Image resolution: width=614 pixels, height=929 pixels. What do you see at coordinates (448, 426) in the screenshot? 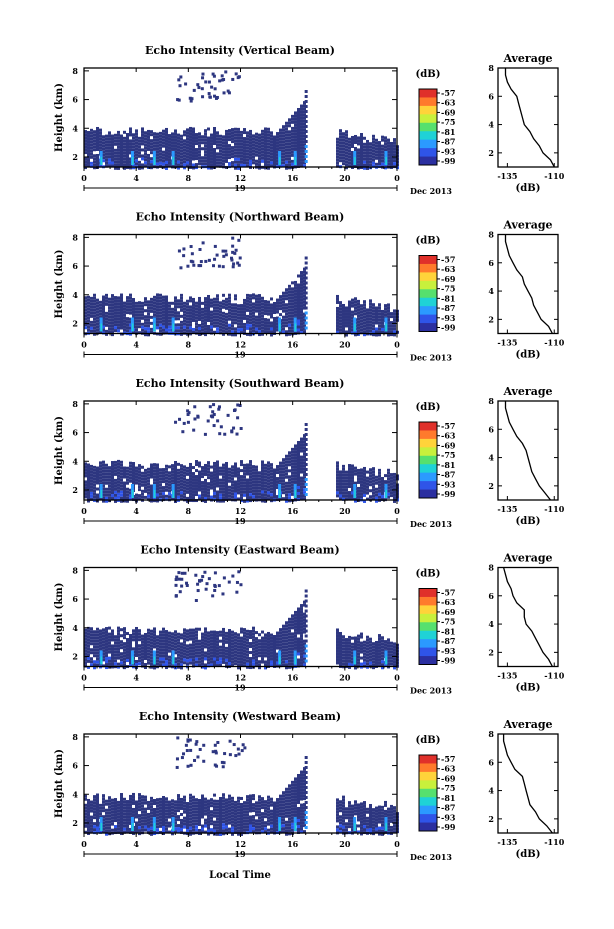
I see `colorbar-tick-label: -57` at bounding box center [448, 426].